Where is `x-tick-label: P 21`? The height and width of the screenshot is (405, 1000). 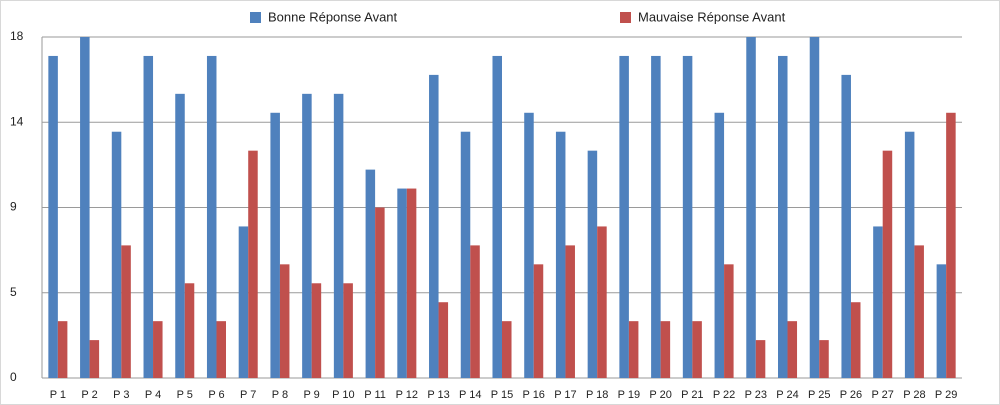
x-tick-label: P 21 is located at coordinates (692, 395).